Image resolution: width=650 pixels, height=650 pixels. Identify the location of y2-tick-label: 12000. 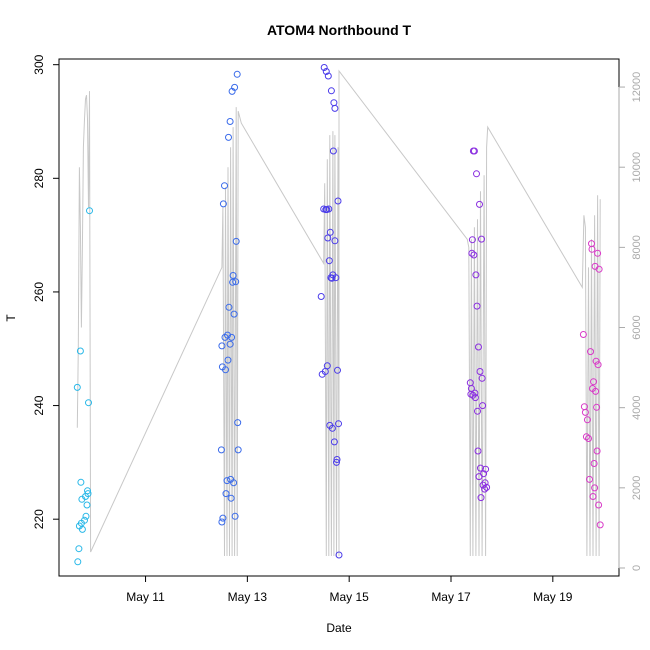
(637, 87).